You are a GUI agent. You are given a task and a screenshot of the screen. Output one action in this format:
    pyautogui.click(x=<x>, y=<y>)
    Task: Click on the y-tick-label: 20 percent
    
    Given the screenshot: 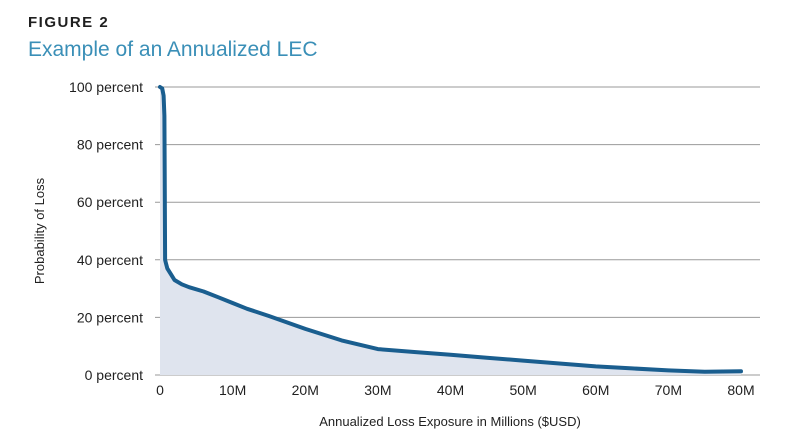 What is the action you would take?
    pyautogui.click(x=110, y=317)
    